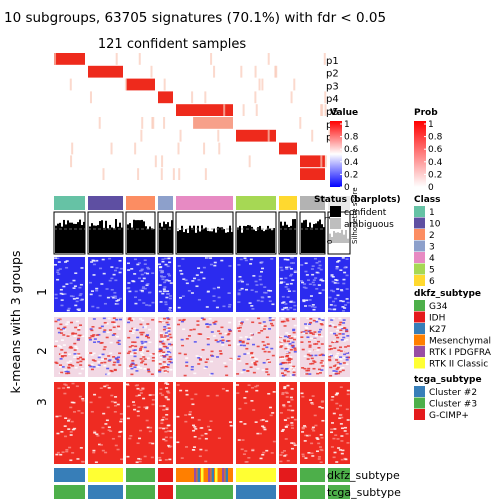 The height and width of the screenshot is (504, 504). What do you see at coordinates (69, 475) in the screenshot?
I see `dkfz-track-cell` at bounding box center [69, 475].